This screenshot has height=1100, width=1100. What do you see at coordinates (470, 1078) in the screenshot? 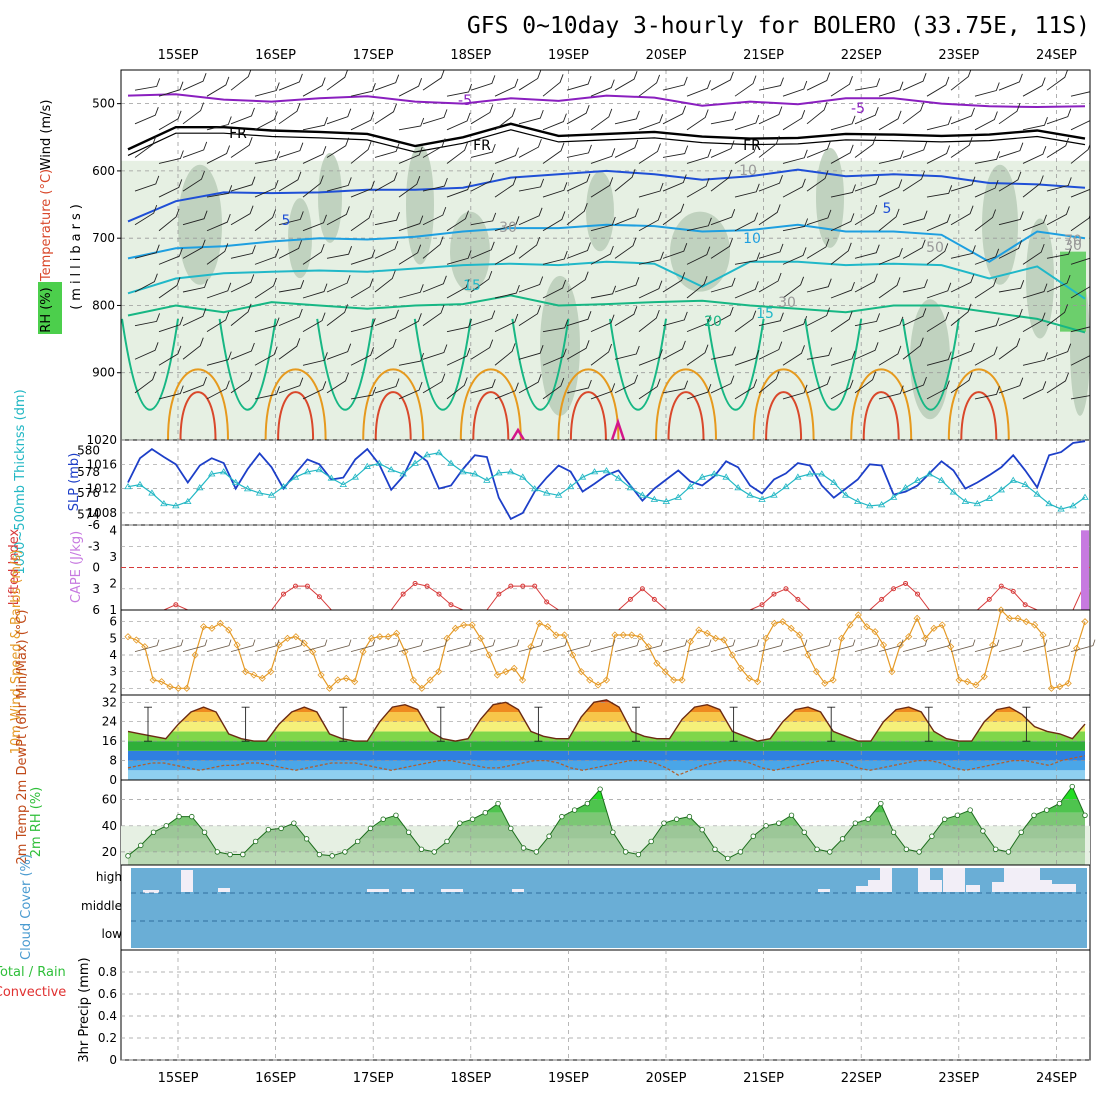
I see `date-label-bottom-3: 18SEP` at bounding box center [470, 1078].